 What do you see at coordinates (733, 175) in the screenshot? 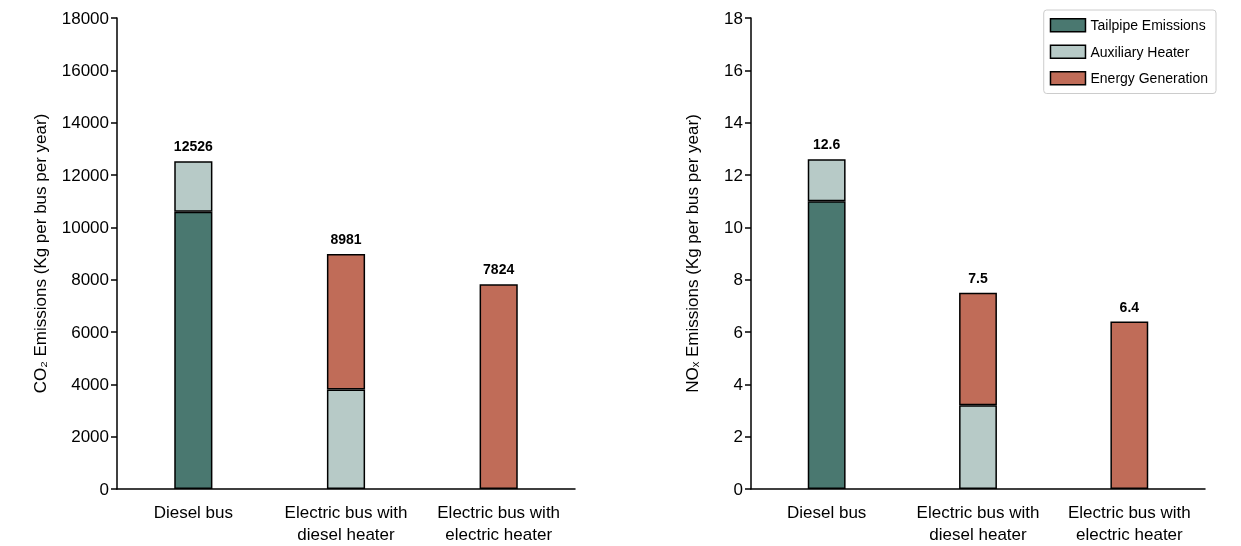
I see `y-tick-label: 12` at bounding box center [733, 175].